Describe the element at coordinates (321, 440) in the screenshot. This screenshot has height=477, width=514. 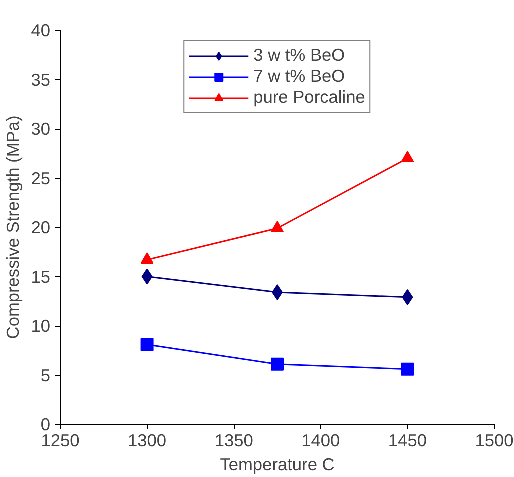
I see `x-tick-label: 1400` at that location.